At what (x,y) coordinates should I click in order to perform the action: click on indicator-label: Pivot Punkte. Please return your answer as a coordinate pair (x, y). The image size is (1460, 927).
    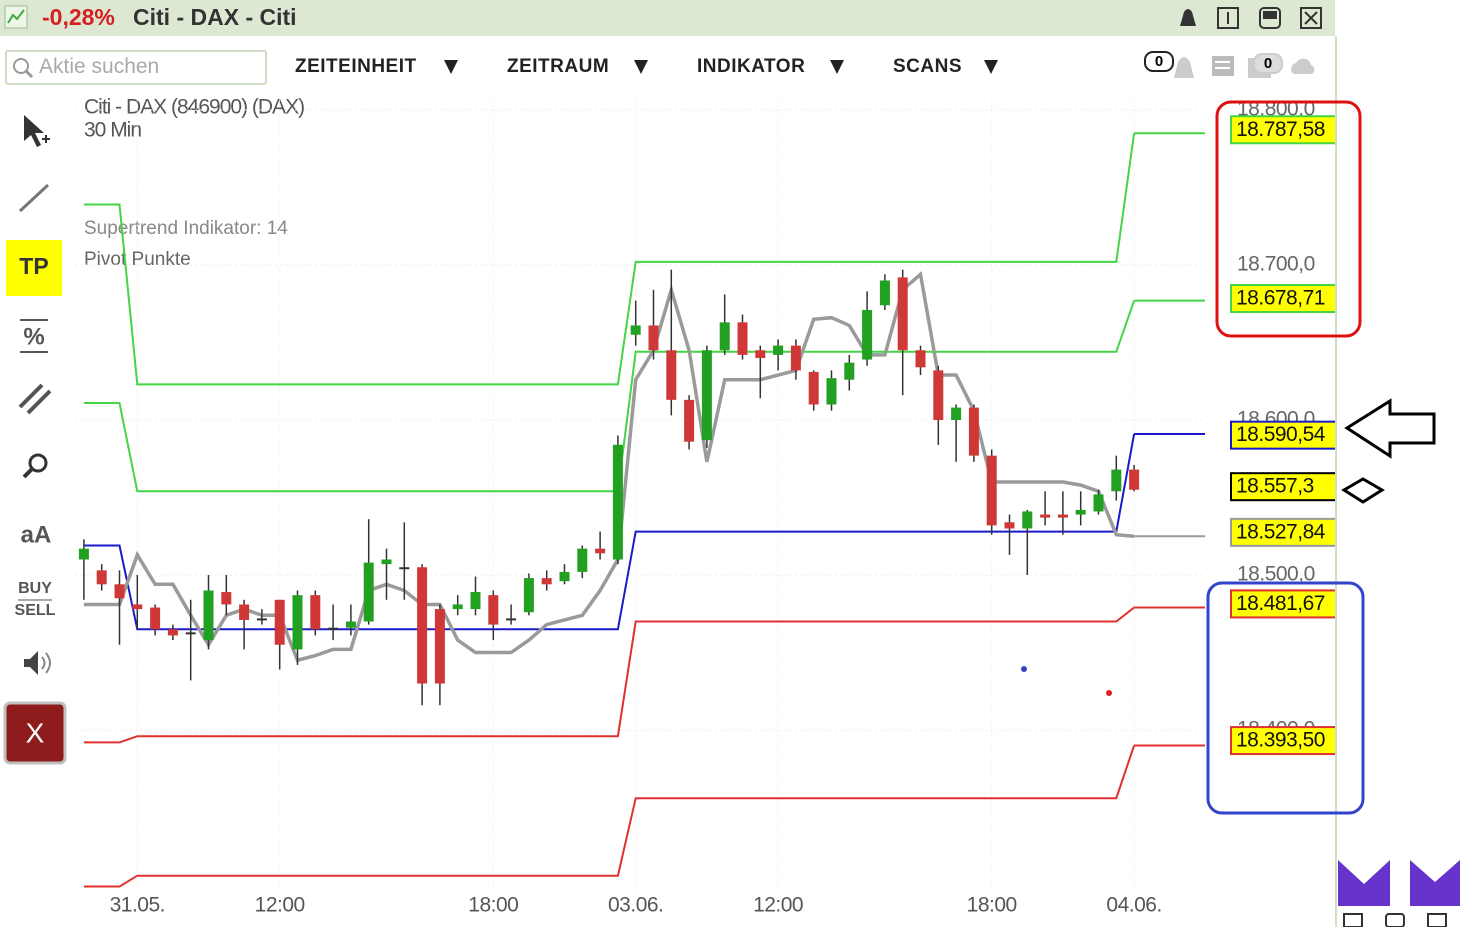
    Looking at the image, I should click on (137, 259).